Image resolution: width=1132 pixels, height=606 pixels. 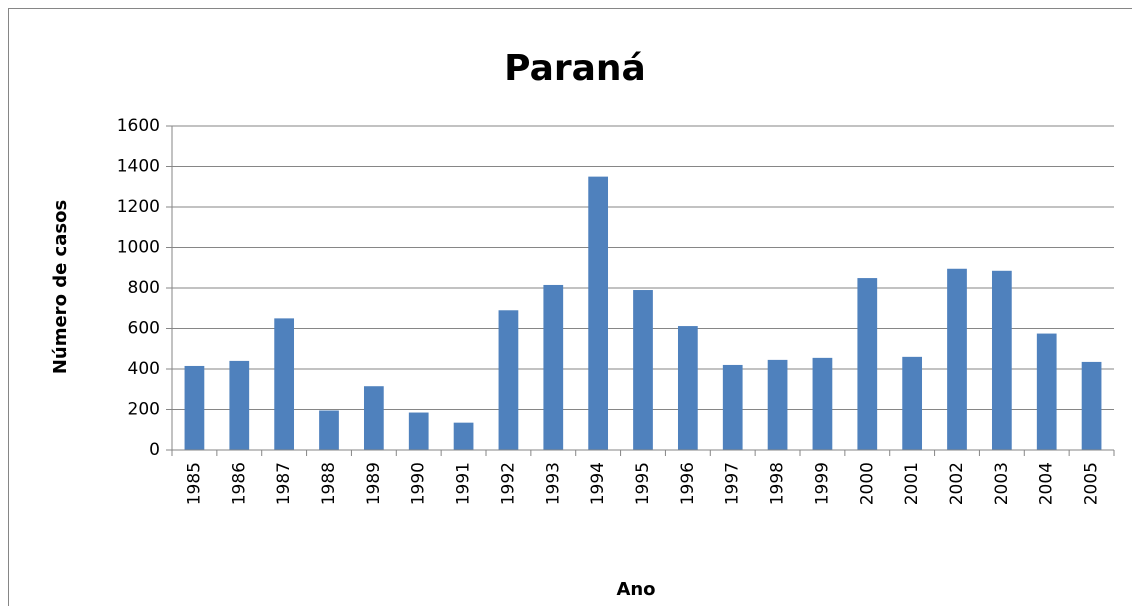 I want to click on x-tick-label: 2000, so click(x=867, y=483).